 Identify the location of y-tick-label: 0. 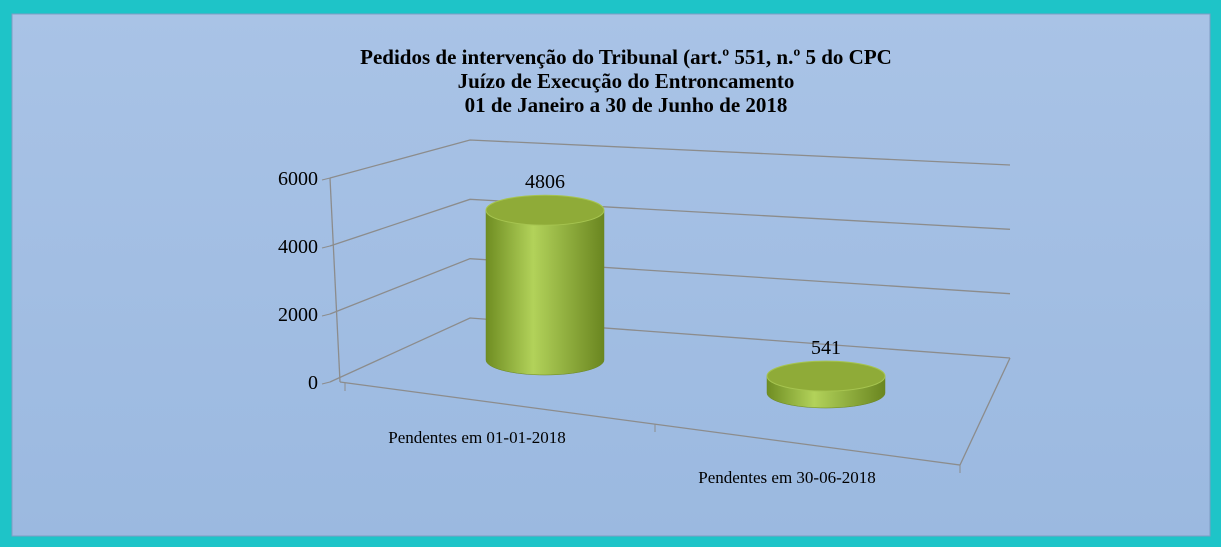
(313, 383).